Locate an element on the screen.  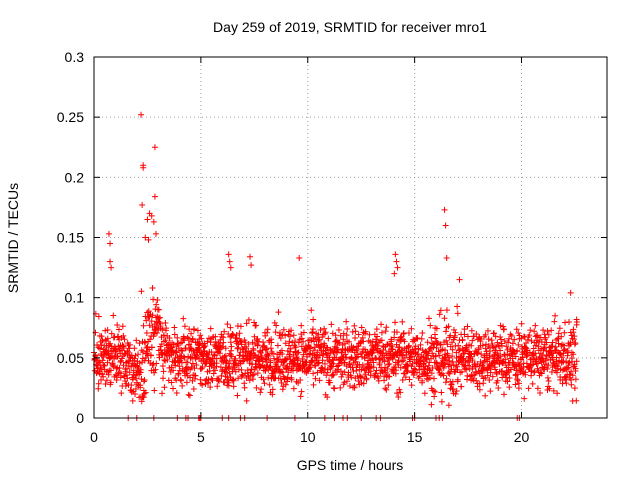
y-tick-label: 0.05 is located at coordinates (70, 358).